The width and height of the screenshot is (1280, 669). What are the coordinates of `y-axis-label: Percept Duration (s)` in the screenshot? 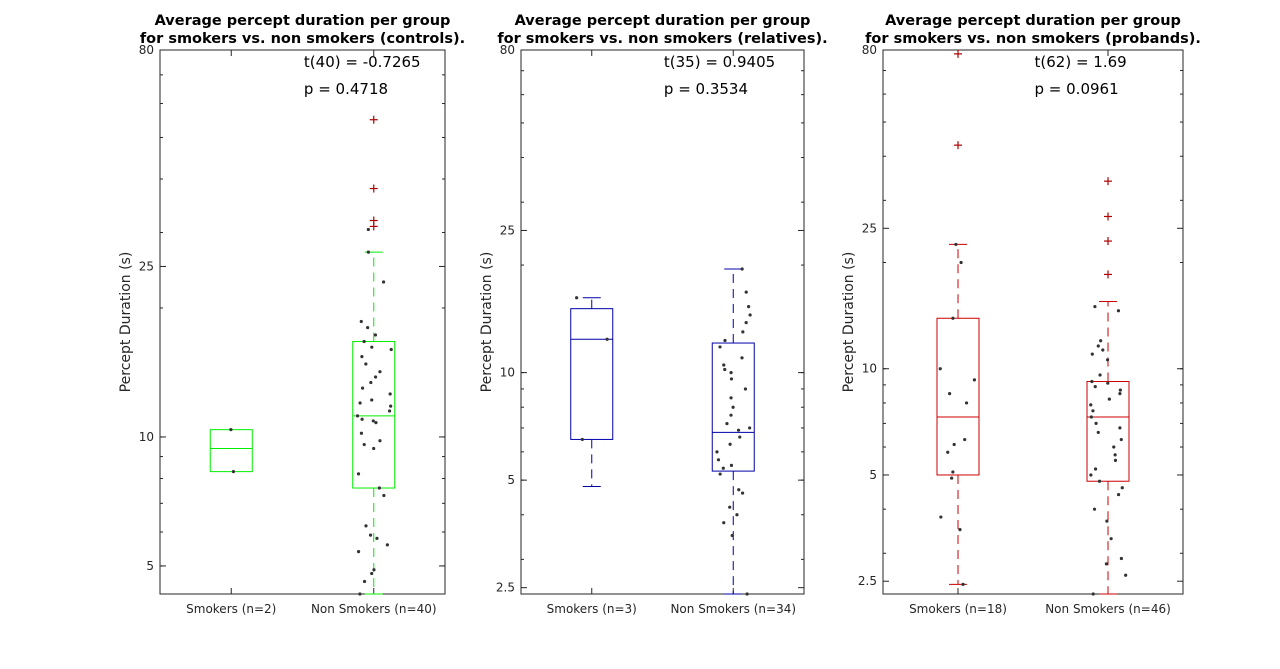 It's located at (126, 322).